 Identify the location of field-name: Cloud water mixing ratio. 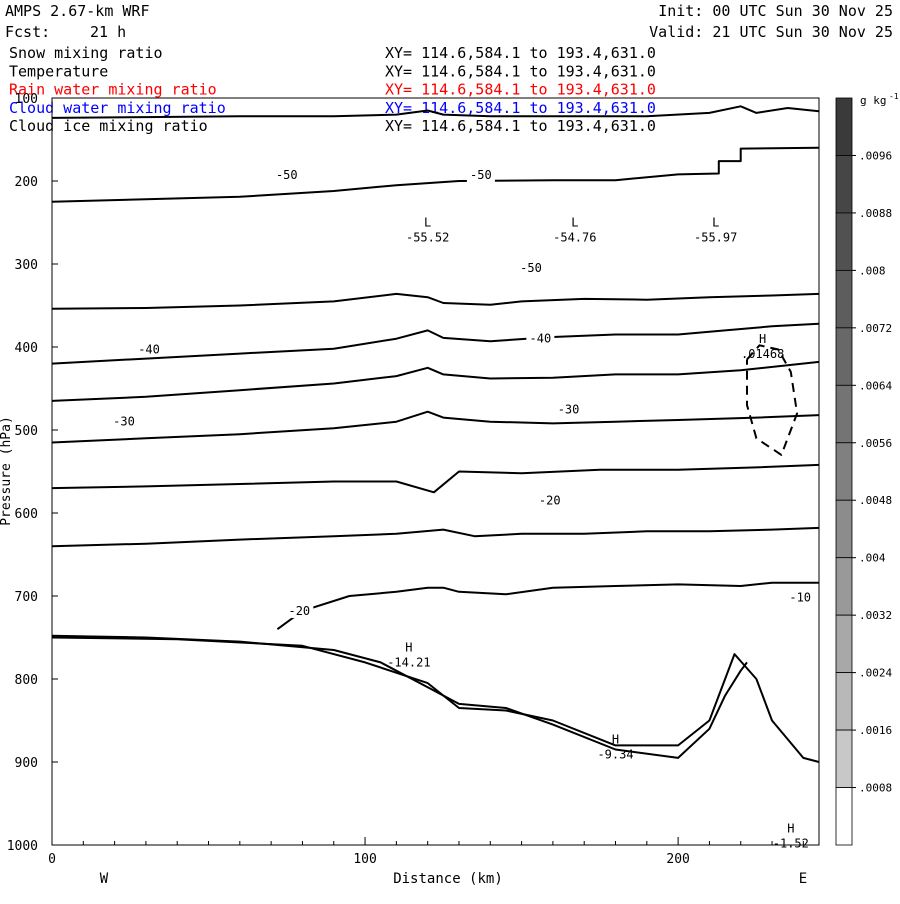
(117, 108).